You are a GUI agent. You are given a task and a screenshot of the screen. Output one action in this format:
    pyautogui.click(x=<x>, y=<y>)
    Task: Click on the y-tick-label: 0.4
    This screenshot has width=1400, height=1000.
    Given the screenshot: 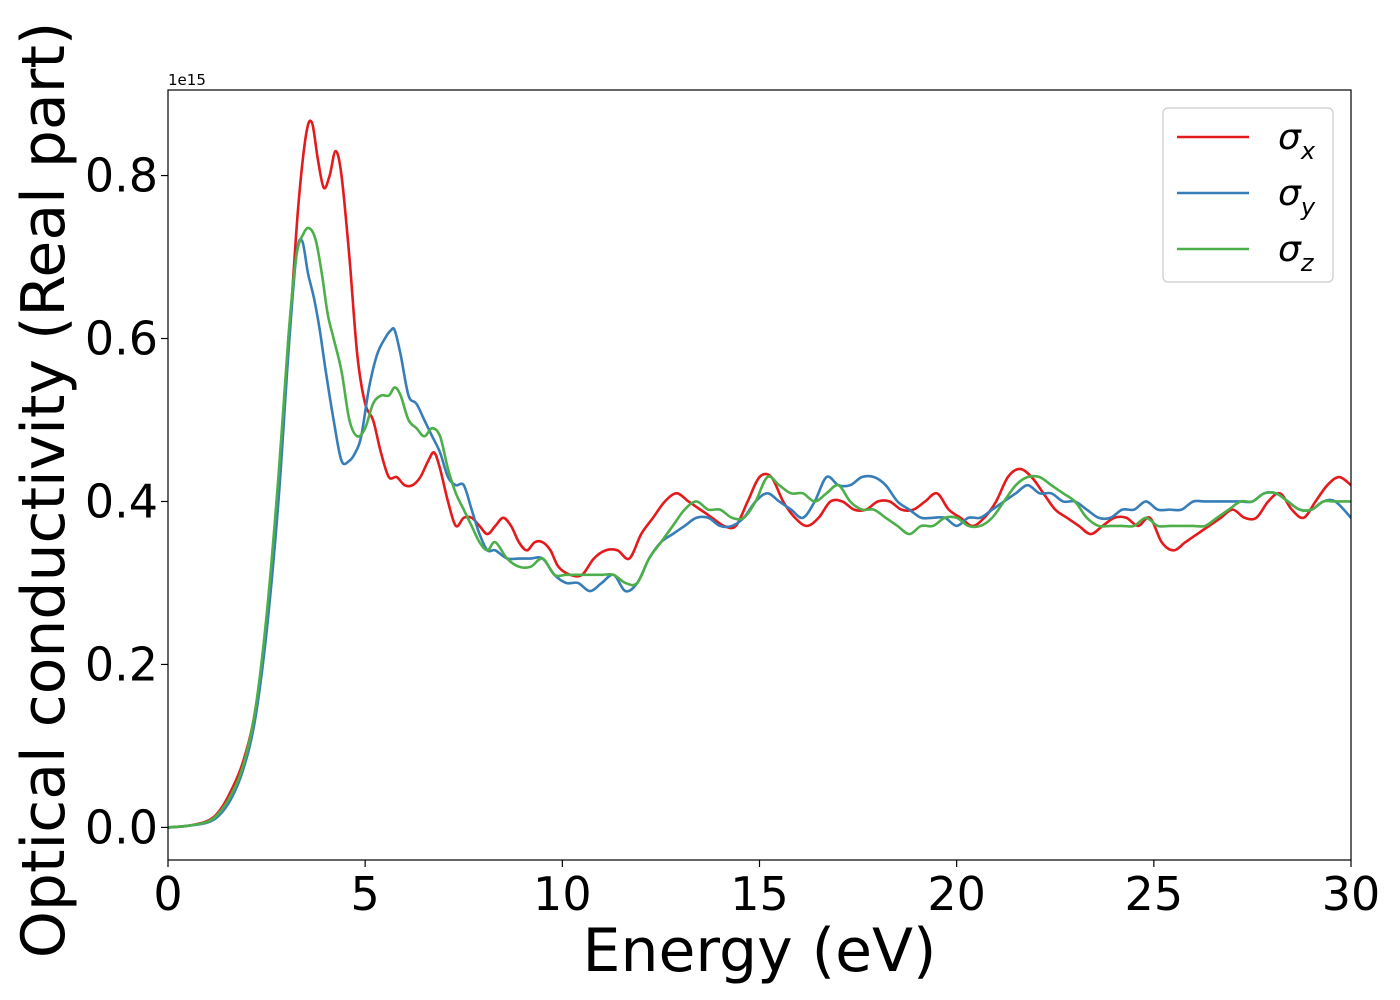 What is the action you would take?
    pyautogui.click(x=121, y=501)
    